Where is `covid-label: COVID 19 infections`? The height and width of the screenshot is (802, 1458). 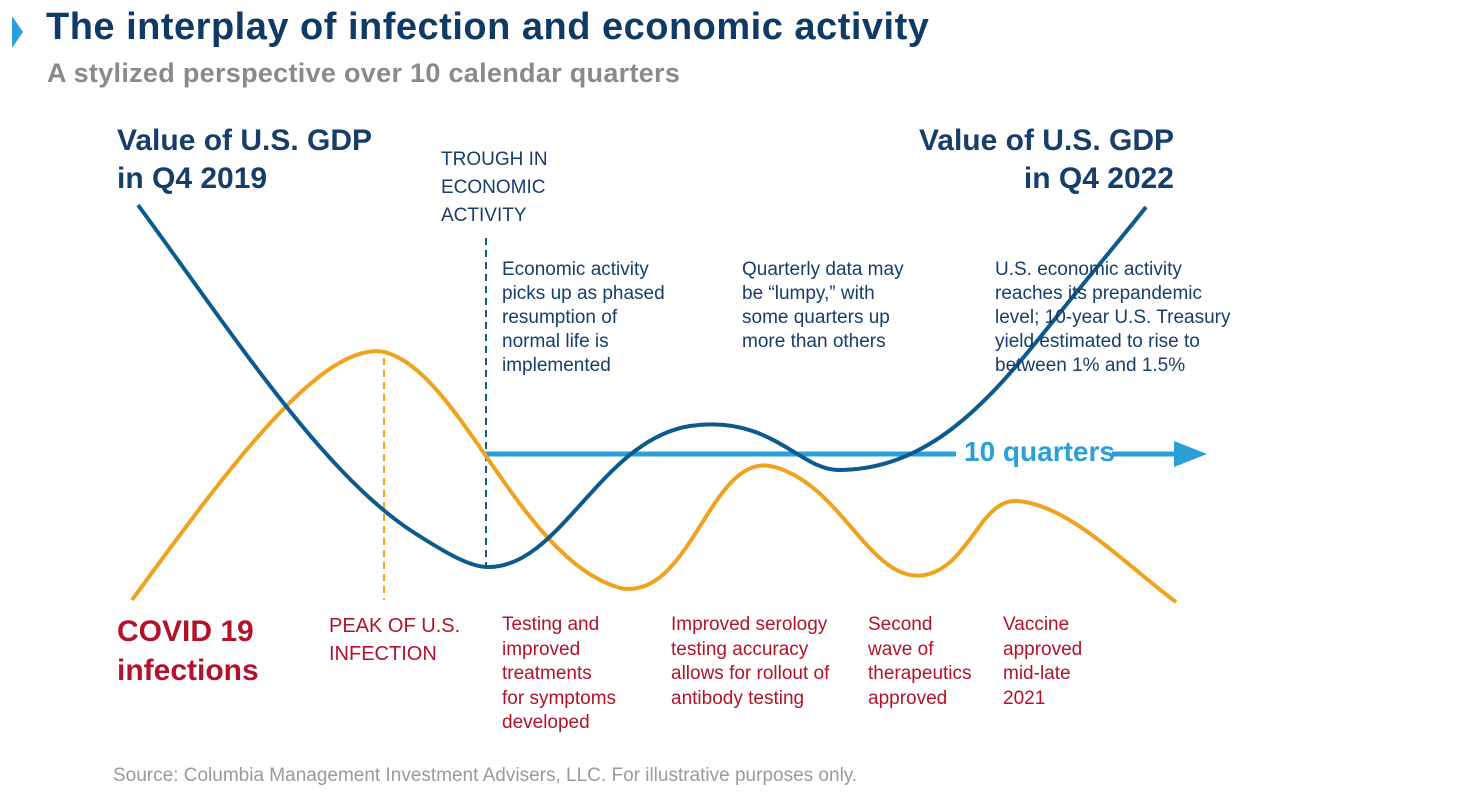 covid-label: COVID 19 infections is located at coordinates (188, 651).